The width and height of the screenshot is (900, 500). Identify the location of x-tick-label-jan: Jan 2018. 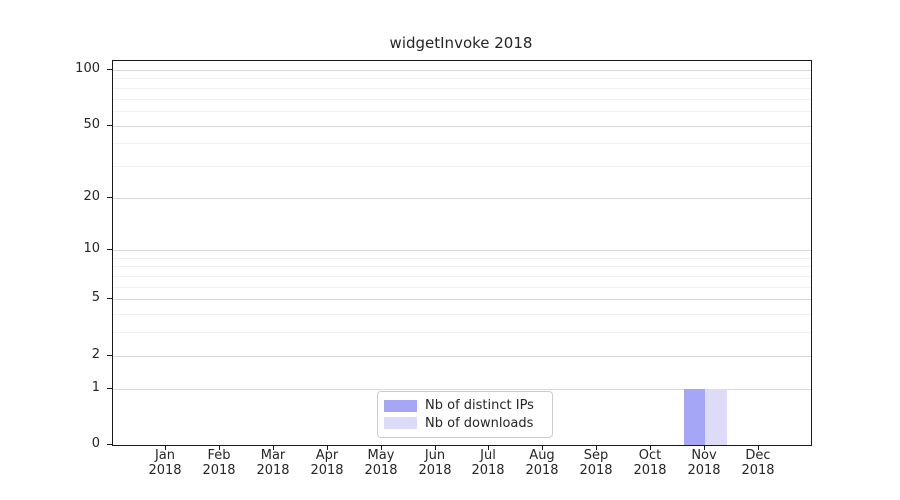
(165, 463).